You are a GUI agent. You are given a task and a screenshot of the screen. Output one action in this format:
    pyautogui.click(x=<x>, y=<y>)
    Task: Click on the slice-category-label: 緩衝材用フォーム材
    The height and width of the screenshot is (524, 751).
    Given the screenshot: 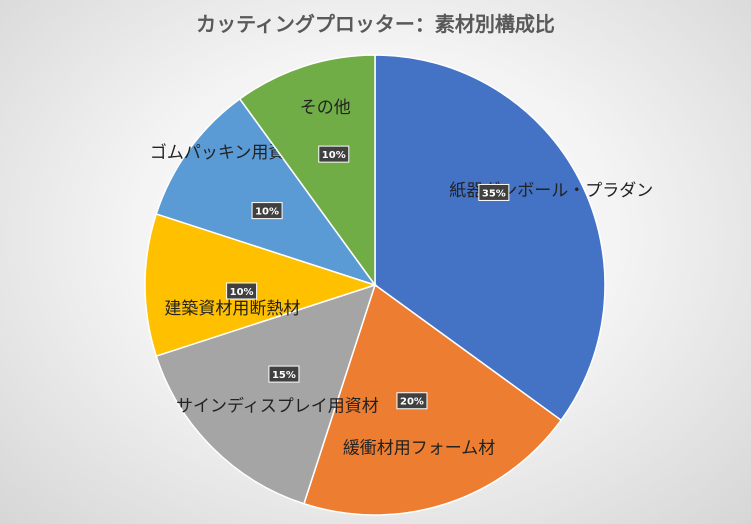 What is the action you would take?
    pyautogui.click(x=419, y=449)
    